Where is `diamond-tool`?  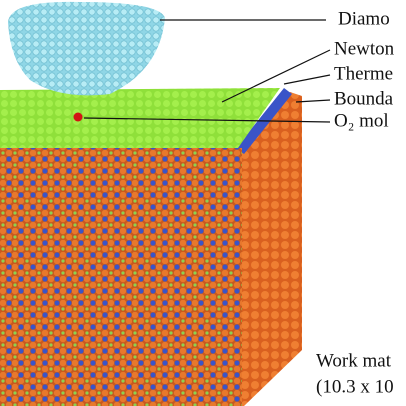 diamond-tool is located at coordinates (86, 48).